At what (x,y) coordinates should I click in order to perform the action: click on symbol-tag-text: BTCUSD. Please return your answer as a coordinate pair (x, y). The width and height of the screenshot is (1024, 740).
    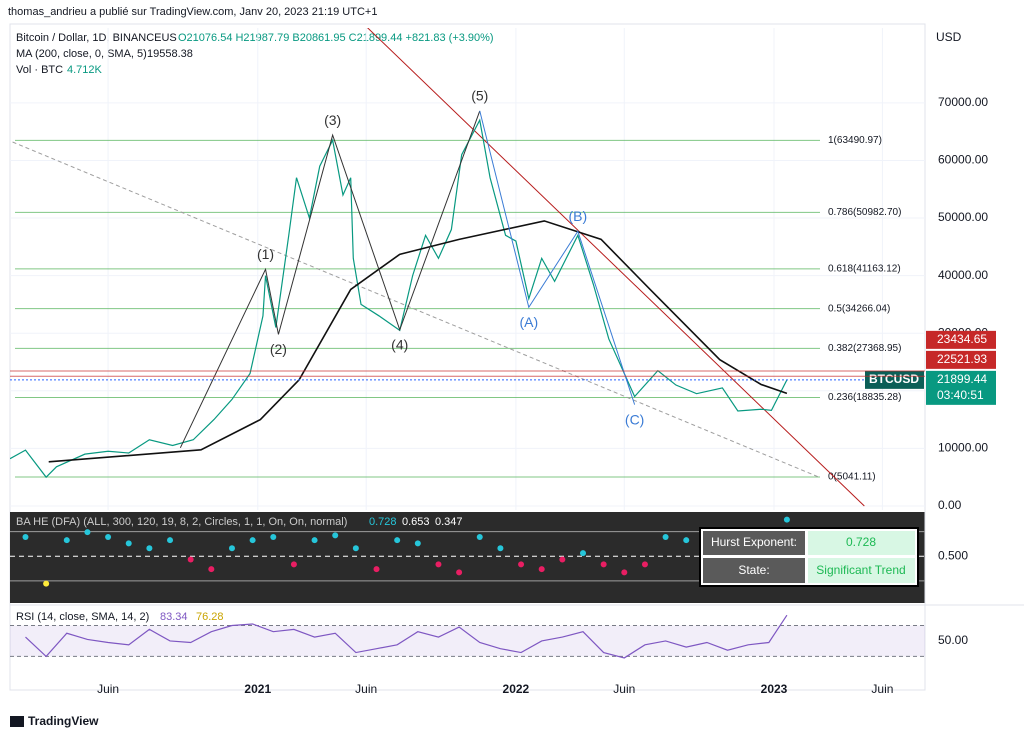
    Looking at the image, I should click on (894, 379).